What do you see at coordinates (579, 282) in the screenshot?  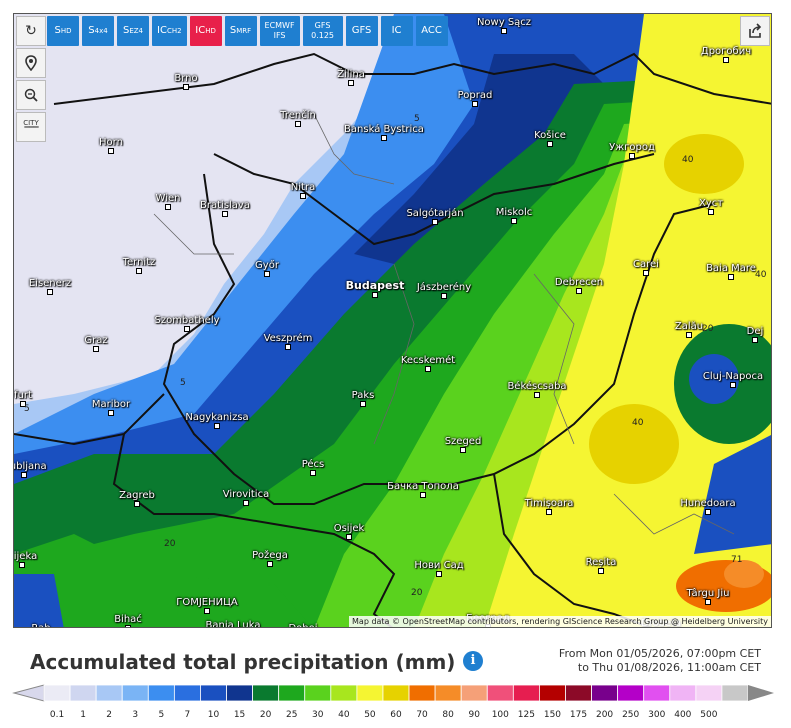 I see `city-label: Debrecen` at bounding box center [579, 282].